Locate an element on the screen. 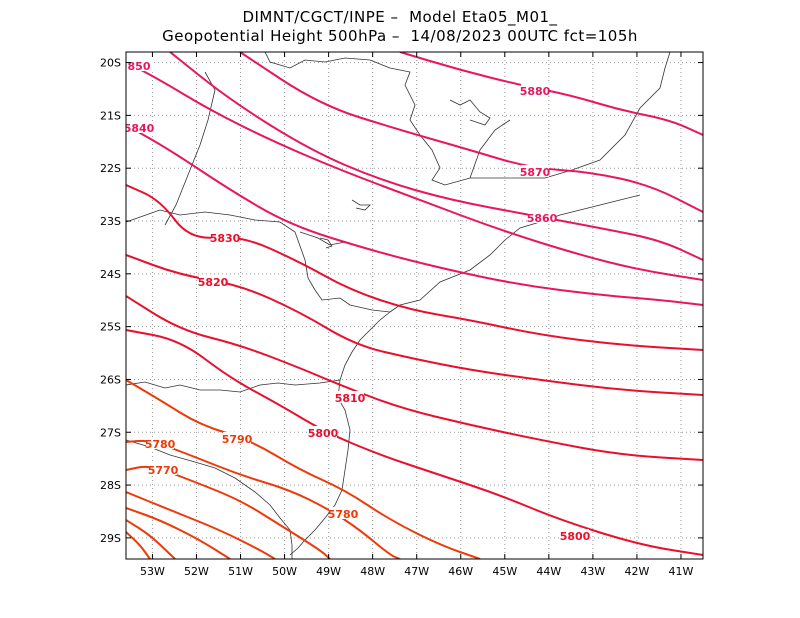 Image resolution: width=800 pixels, height=618 pixels. coastline-path is located at coordinates (340, 433).